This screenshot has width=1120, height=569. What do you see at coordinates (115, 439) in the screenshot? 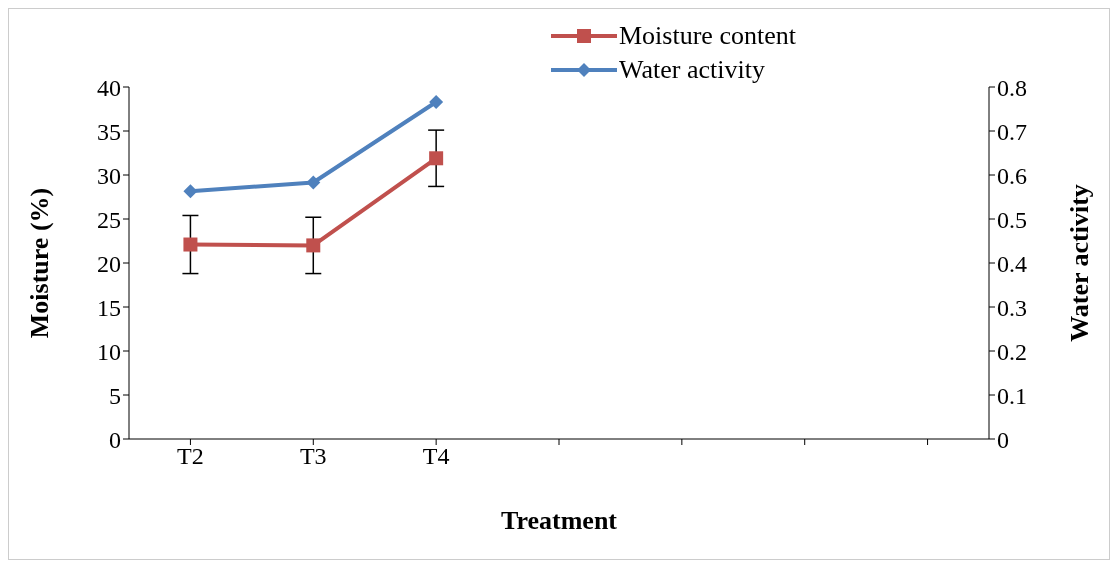
I see `y-tick-label: 0` at bounding box center [115, 439].